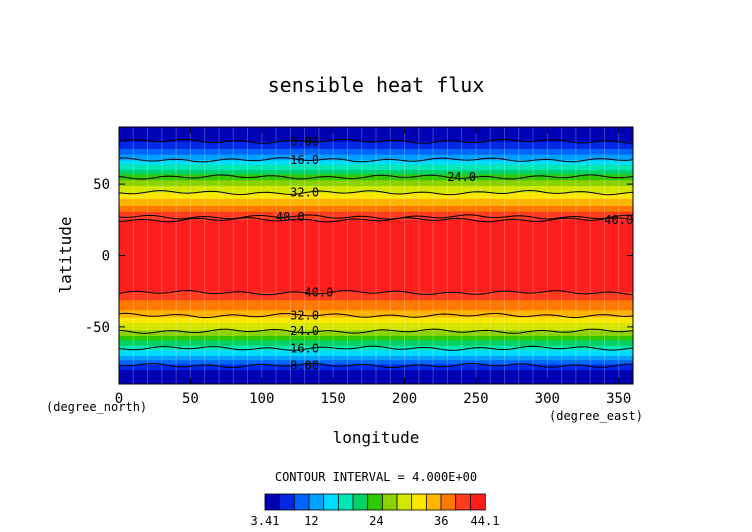  Describe the element at coordinates (311, 521) in the screenshot. I see `colorbar-tick-label: 12` at that location.